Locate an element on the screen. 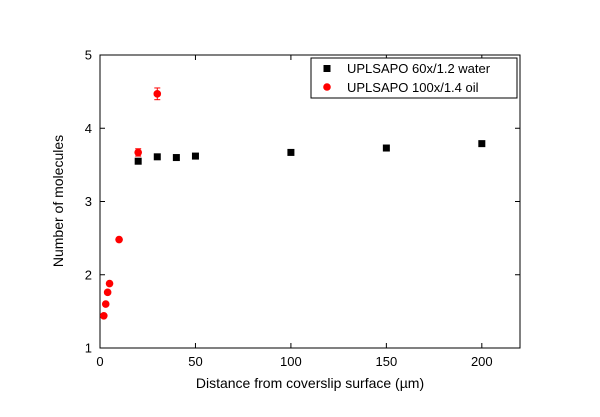 The image size is (600, 417). y-axis-title: Number of molecules is located at coordinates (58, 201).